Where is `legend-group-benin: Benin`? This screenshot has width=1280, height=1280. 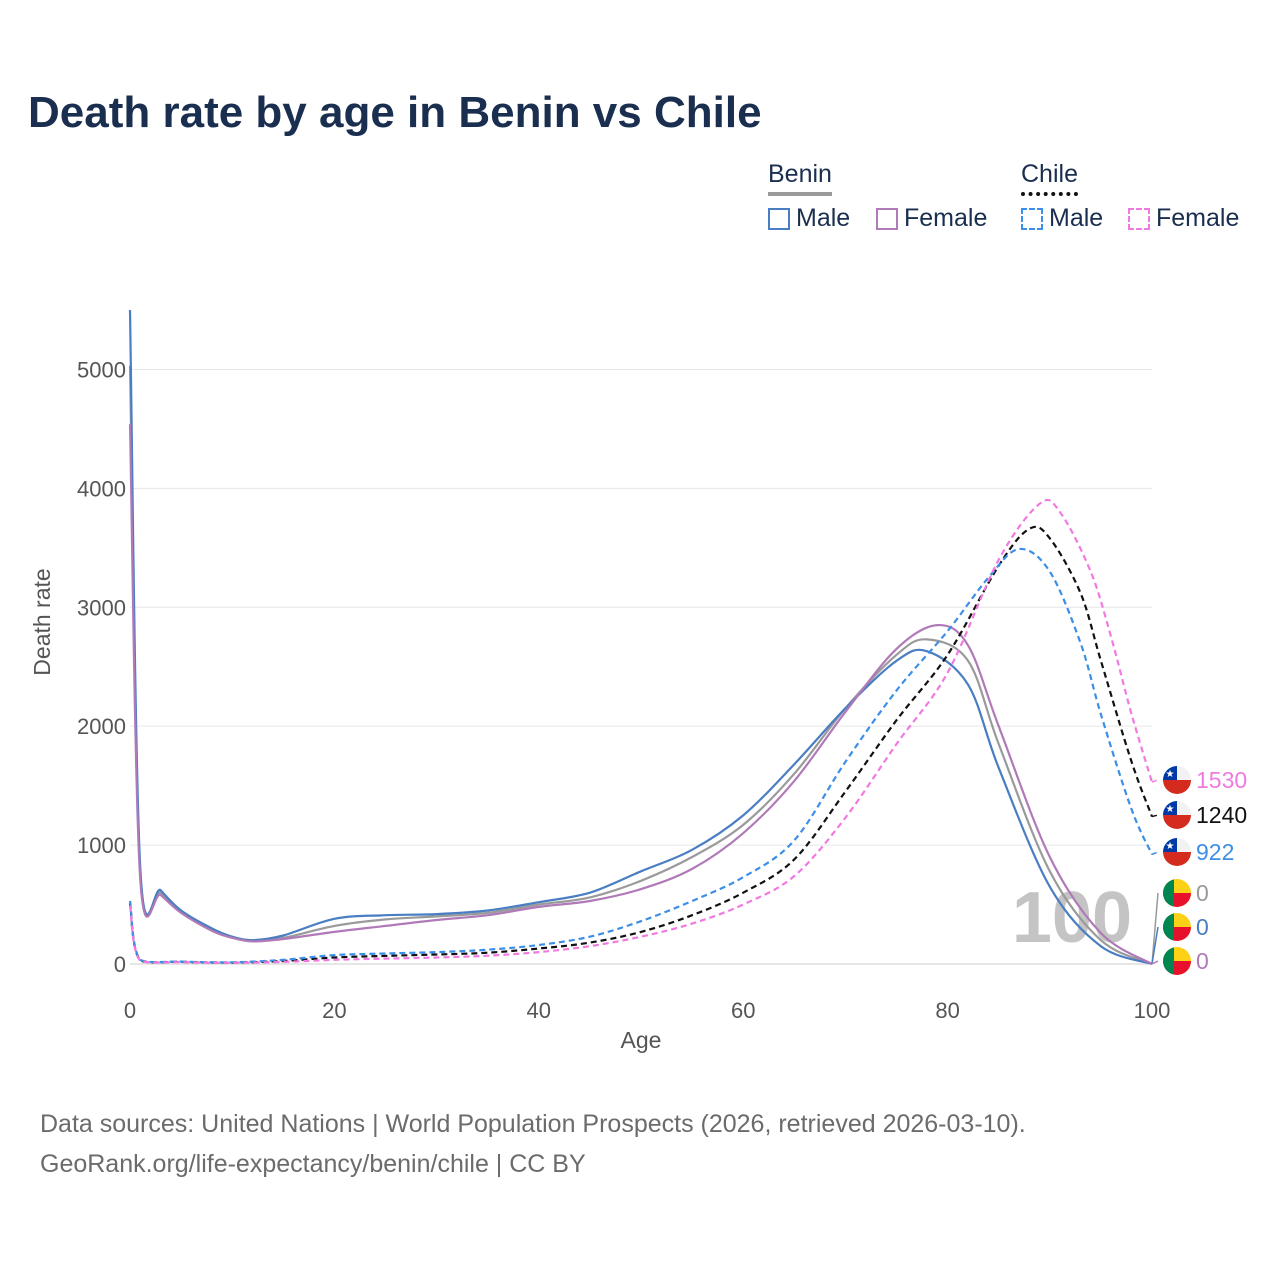 legend-group-benin: Benin is located at coordinates (800, 178).